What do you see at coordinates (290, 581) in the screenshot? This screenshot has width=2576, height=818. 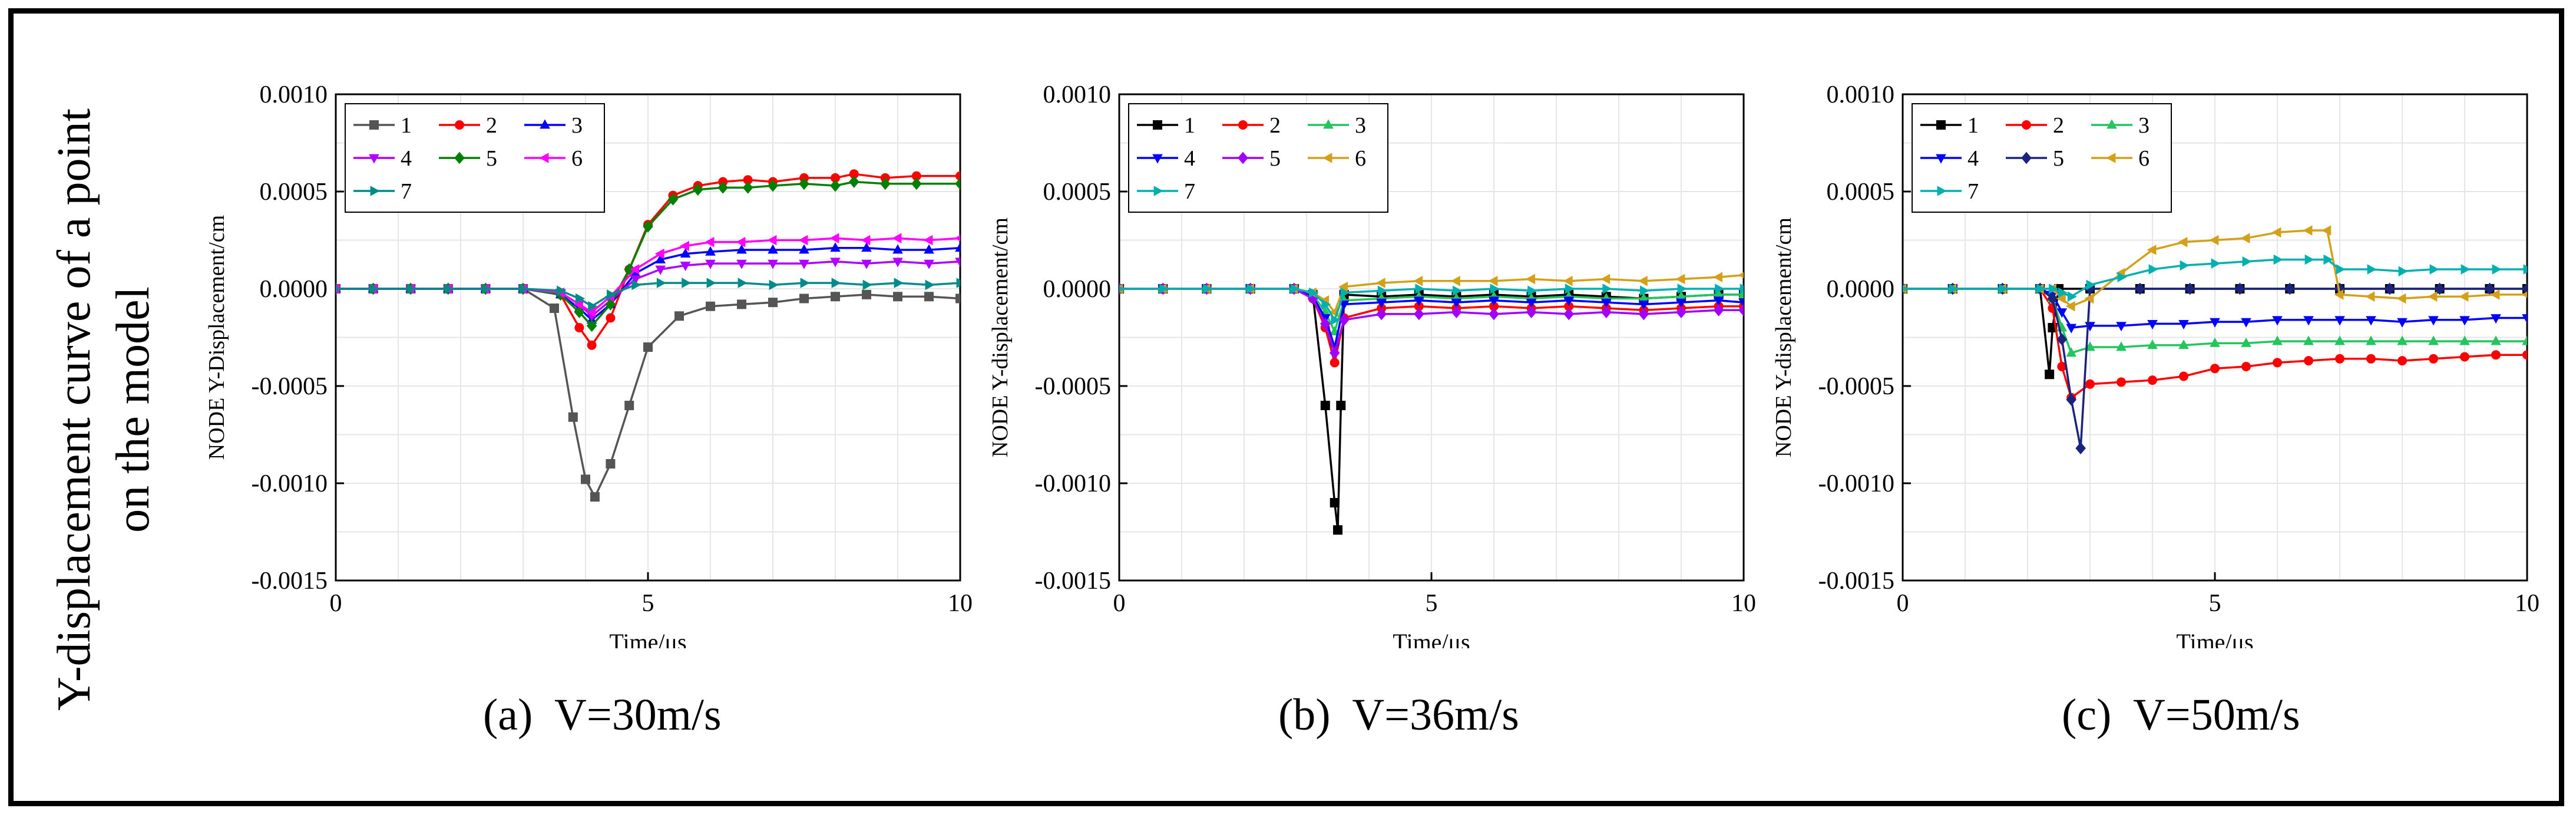 I see `chart-a-ytick-label: -0.0015` at bounding box center [290, 581].